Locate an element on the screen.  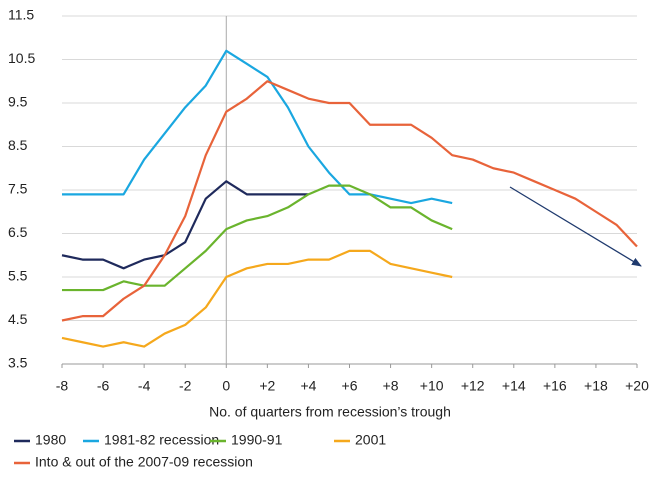
y-tick-label: 9.5 is located at coordinates (18, 102).